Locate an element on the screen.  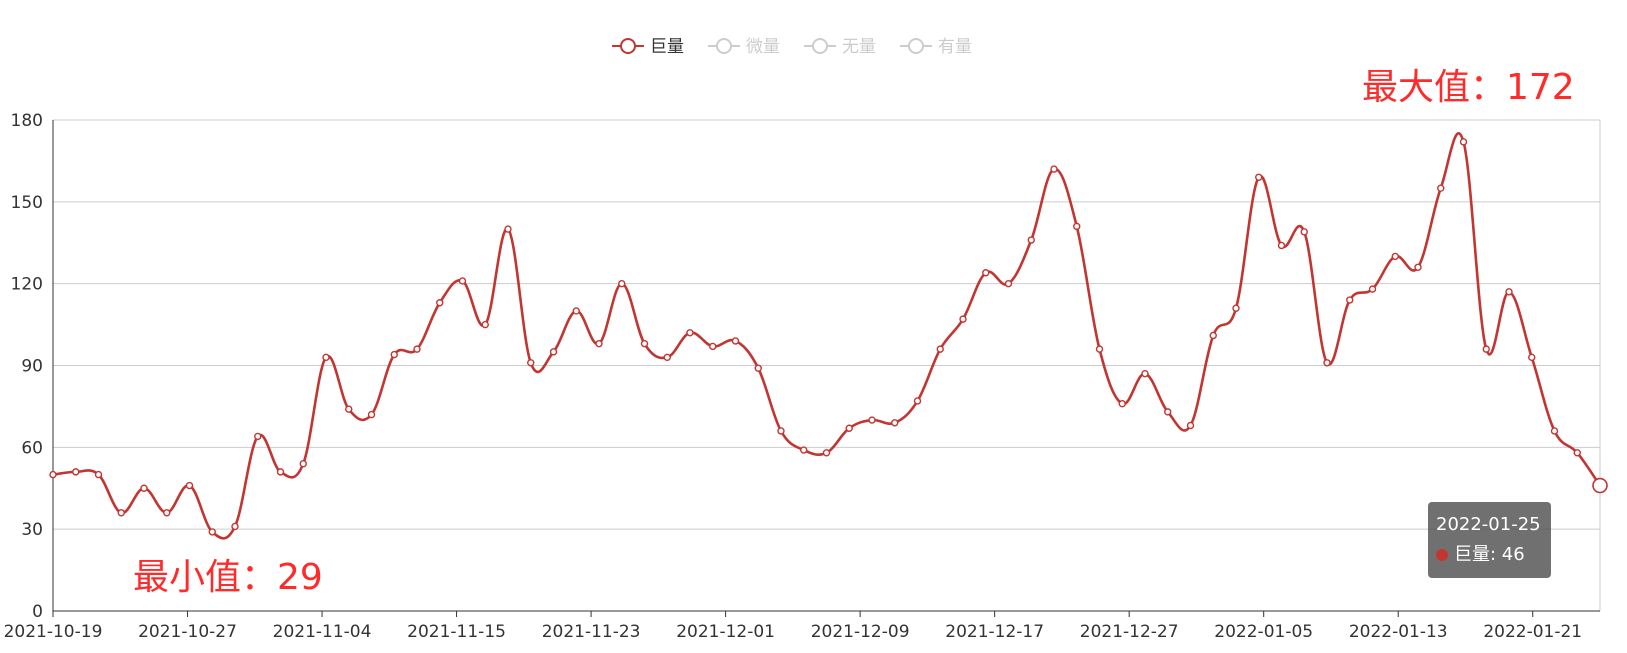
tooltip-row: 巨量: 46 is located at coordinates (1488, 555).